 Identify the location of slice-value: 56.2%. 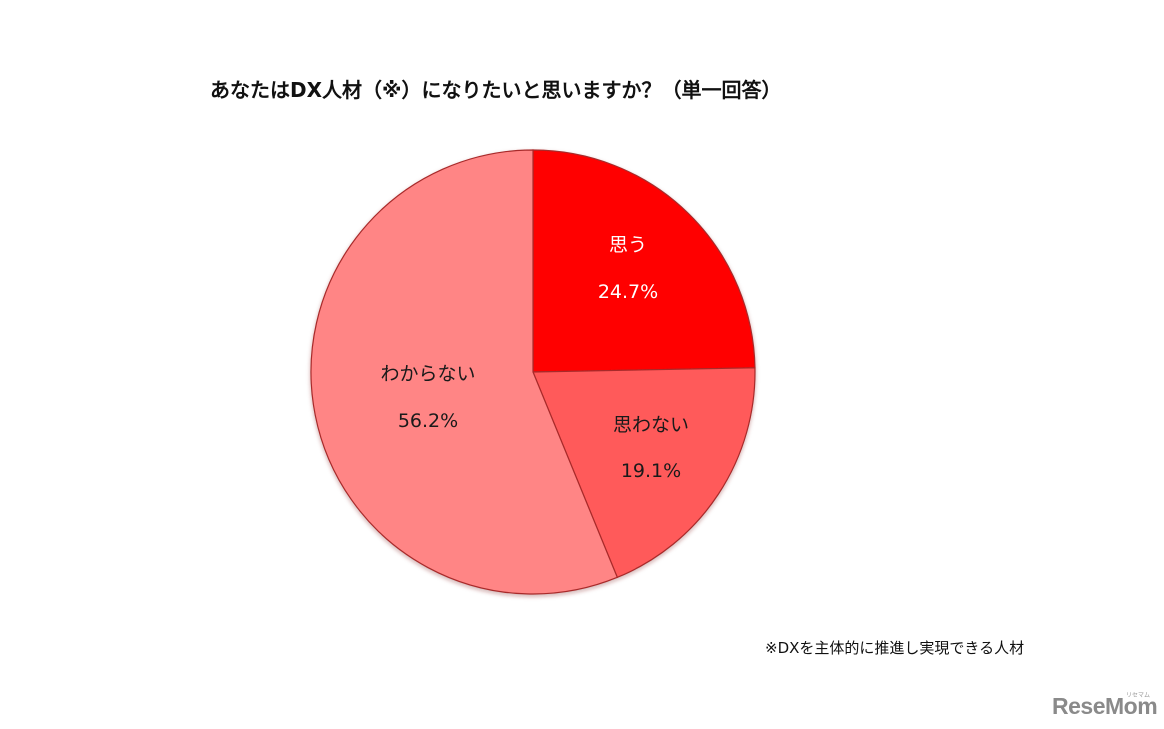
(428, 421).